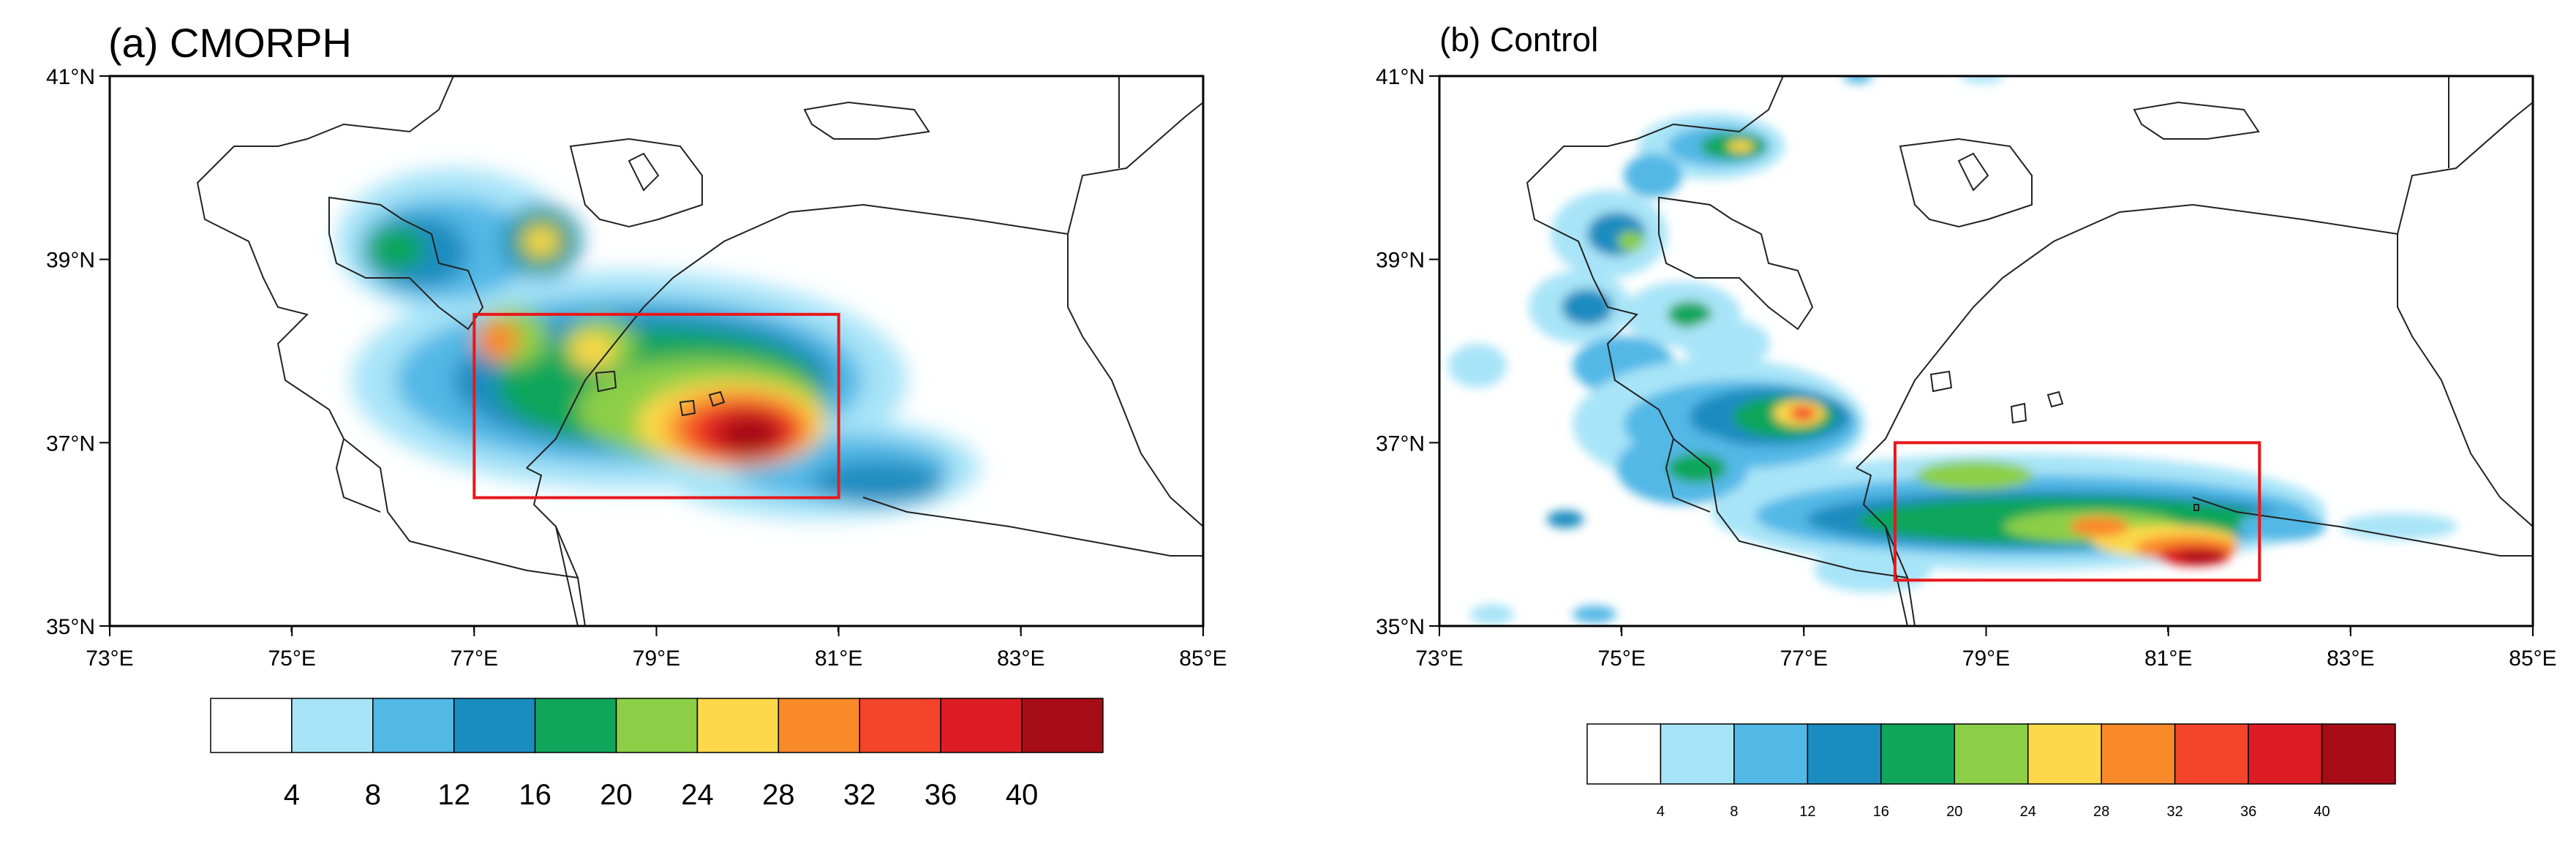 Image resolution: width=2576 pixels, height=841 pixels. What do you see at coordinates (230, 43) in the screenshot?
I see `panel-a-title: (a) CMORPH` at bounding box center [230, 43].